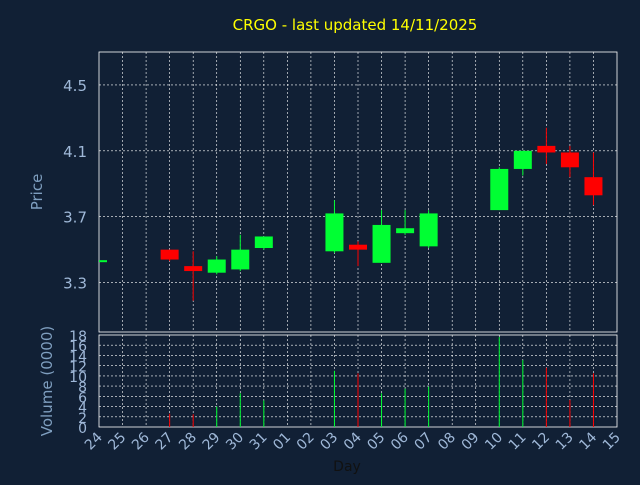 The image size is (640, 485). What do you see at coordinates (612, 442) in the screenshot?
I see `x-tick-label: 15` at bounding box center [612, 442].